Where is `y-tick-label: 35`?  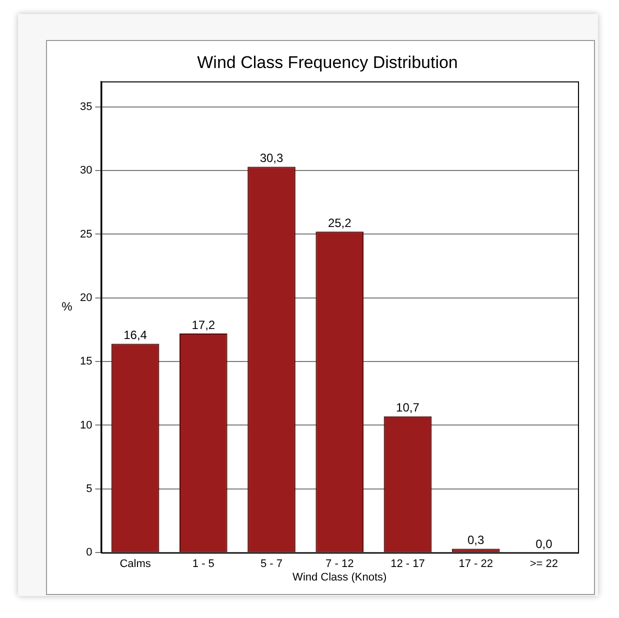 y-tick-label: 35 is located at coordinates (86, 106).